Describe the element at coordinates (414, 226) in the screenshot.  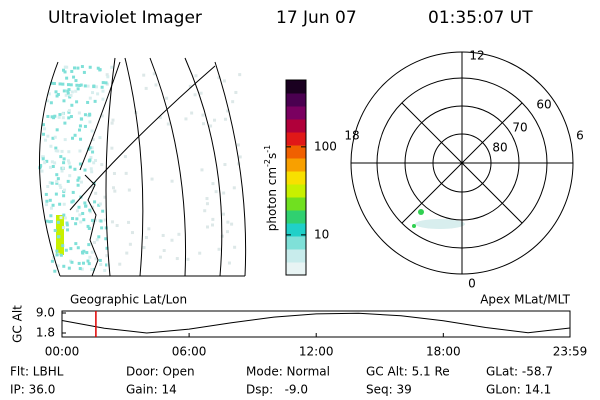
I see `aurora` at that location.